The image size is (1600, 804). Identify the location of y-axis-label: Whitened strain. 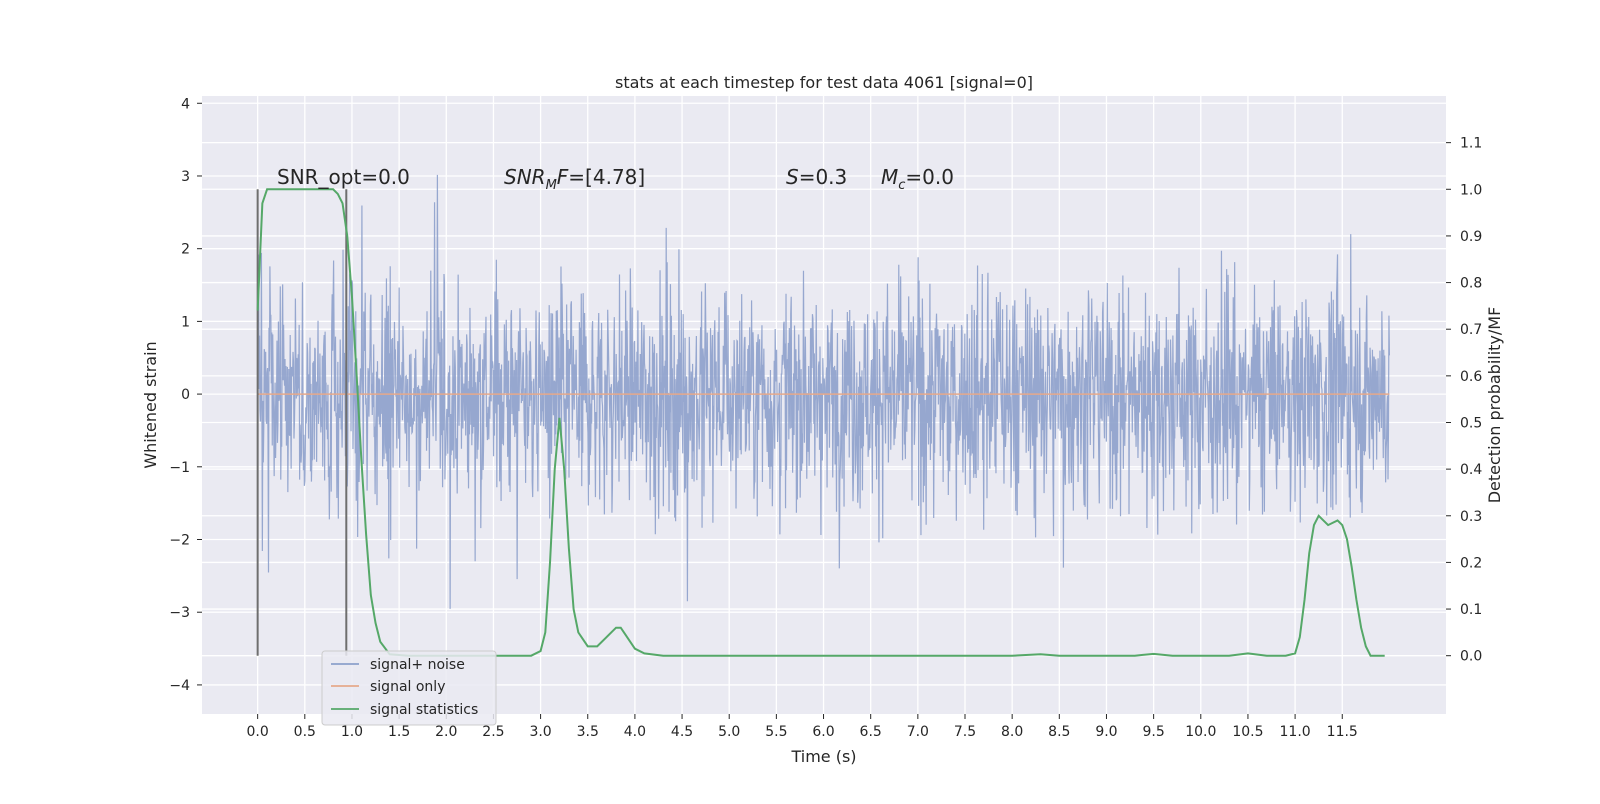
(150, 404).